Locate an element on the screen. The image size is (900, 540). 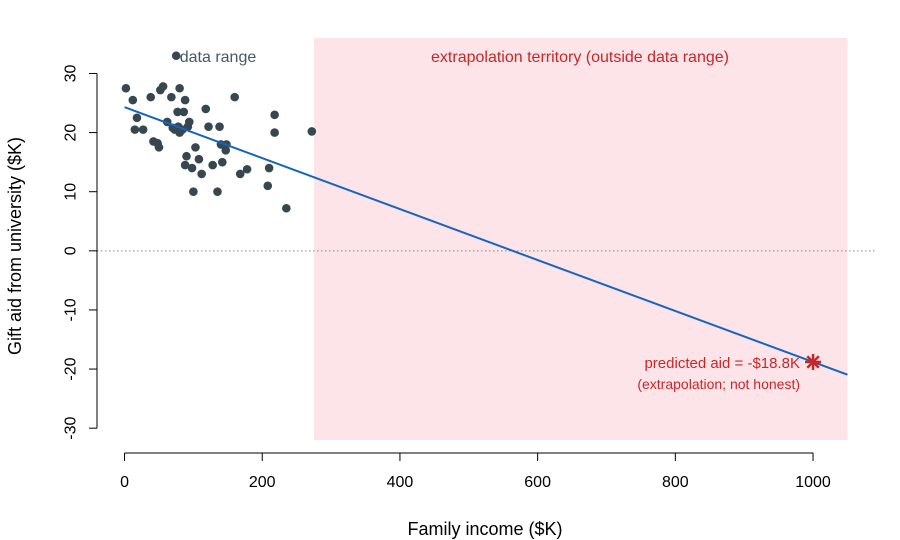
data-points is located at coordinates (219, 132).